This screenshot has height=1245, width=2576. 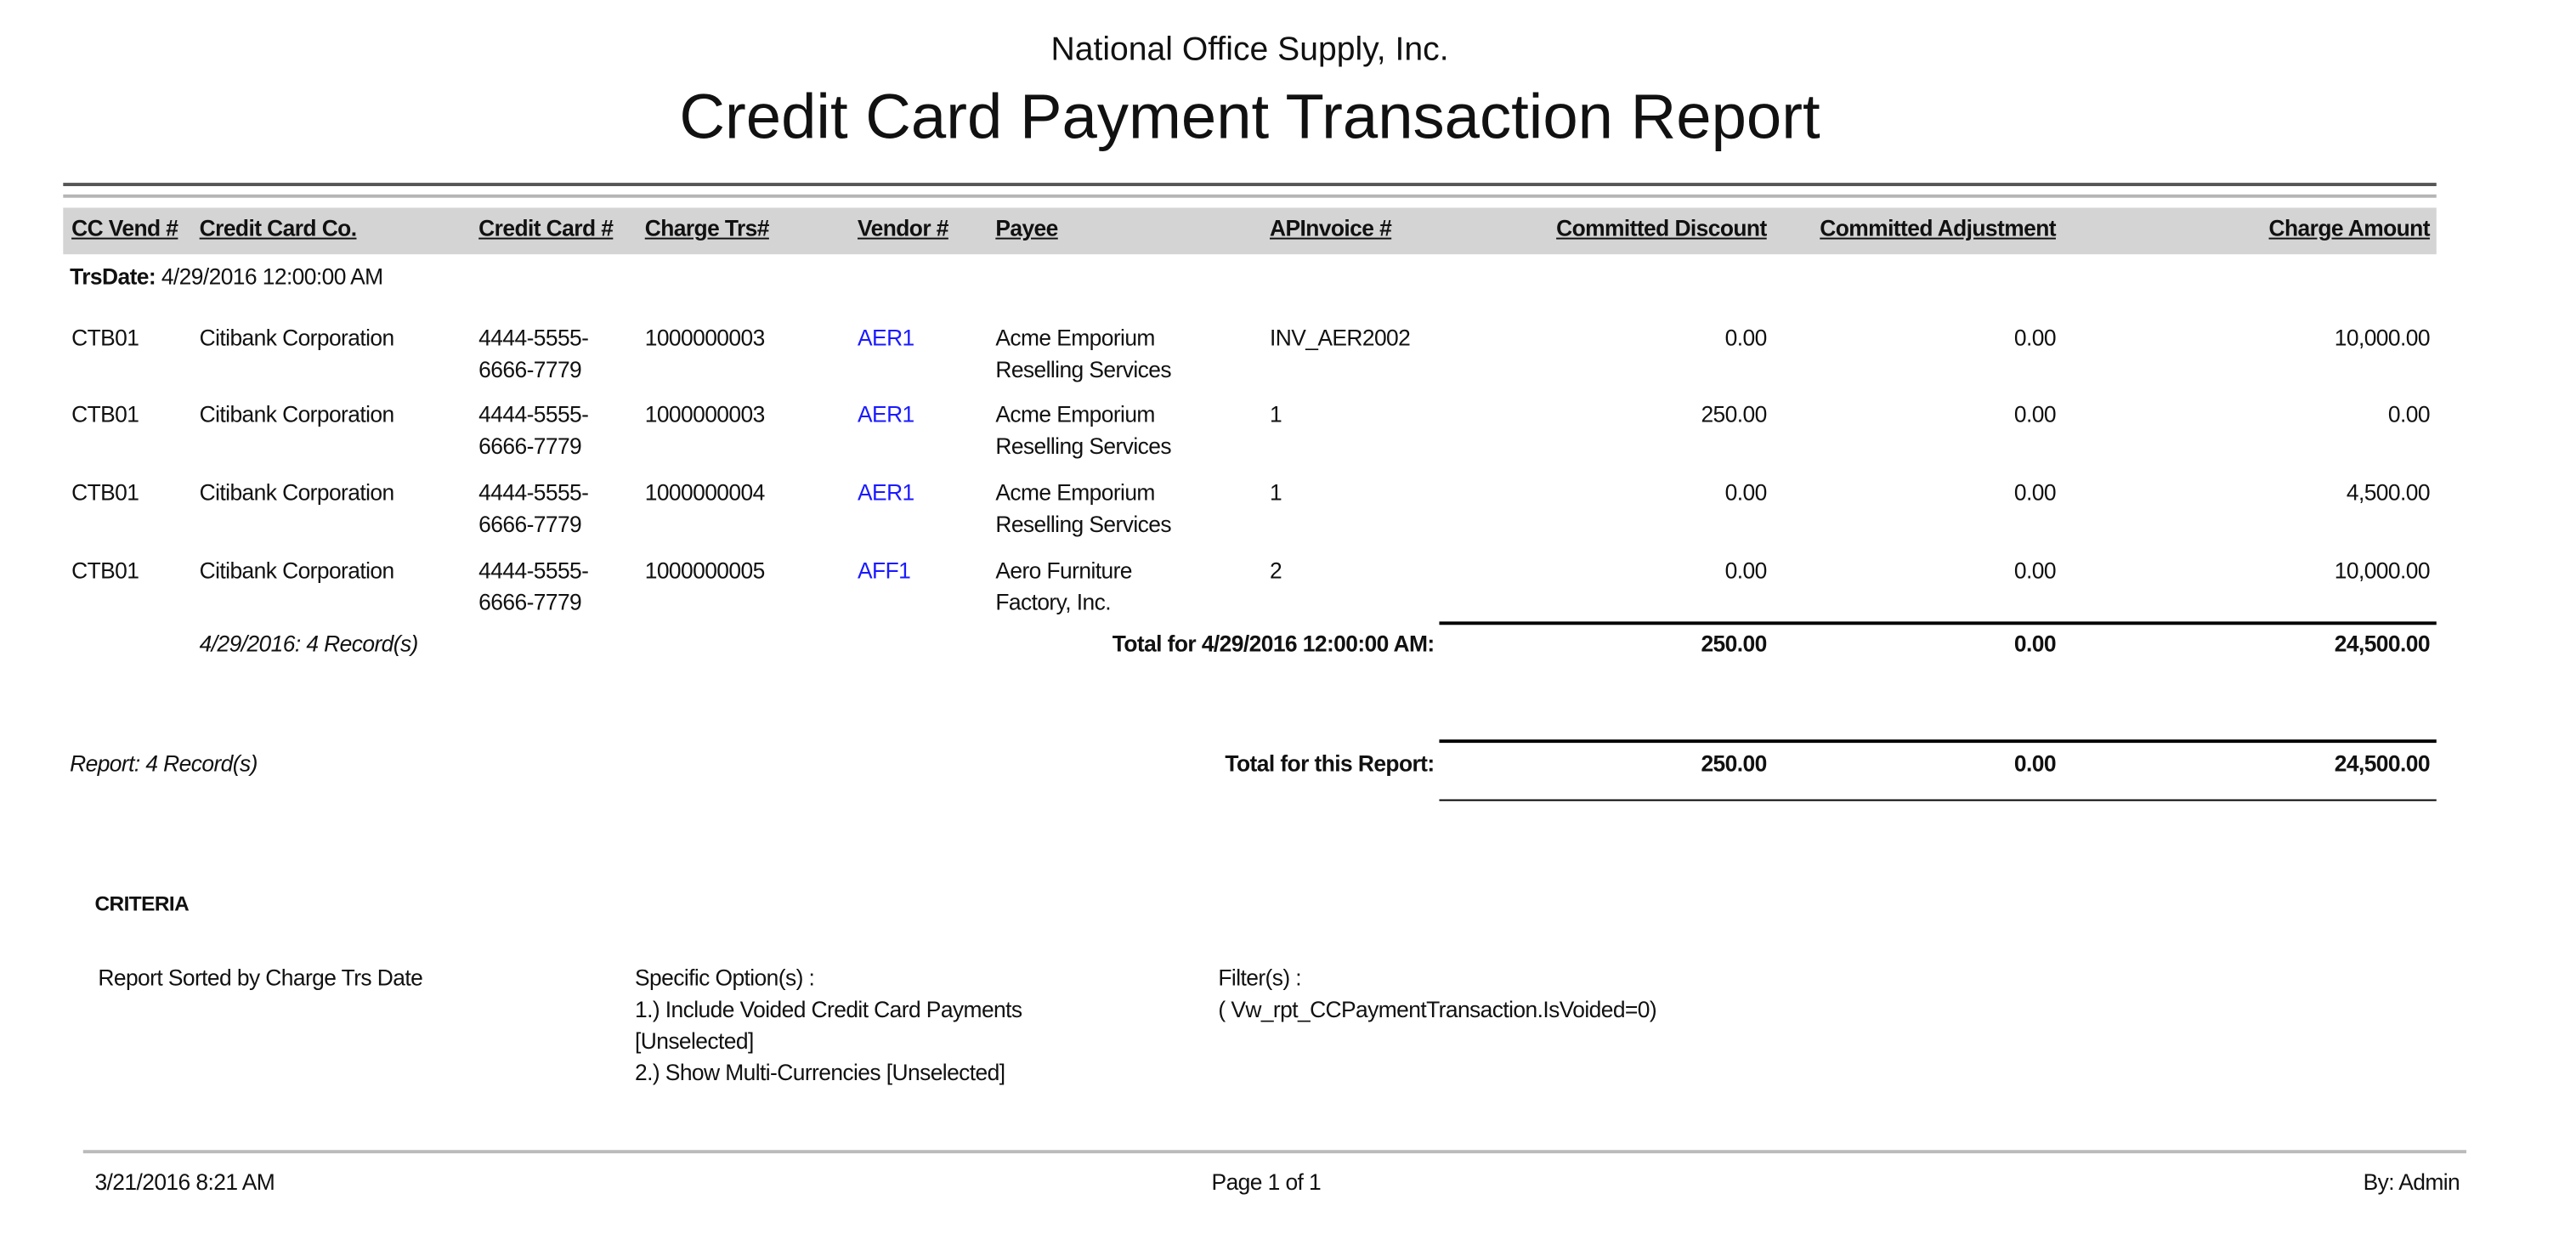 I want to click on option-line: [Unselected], so click(x=694, y=1041).